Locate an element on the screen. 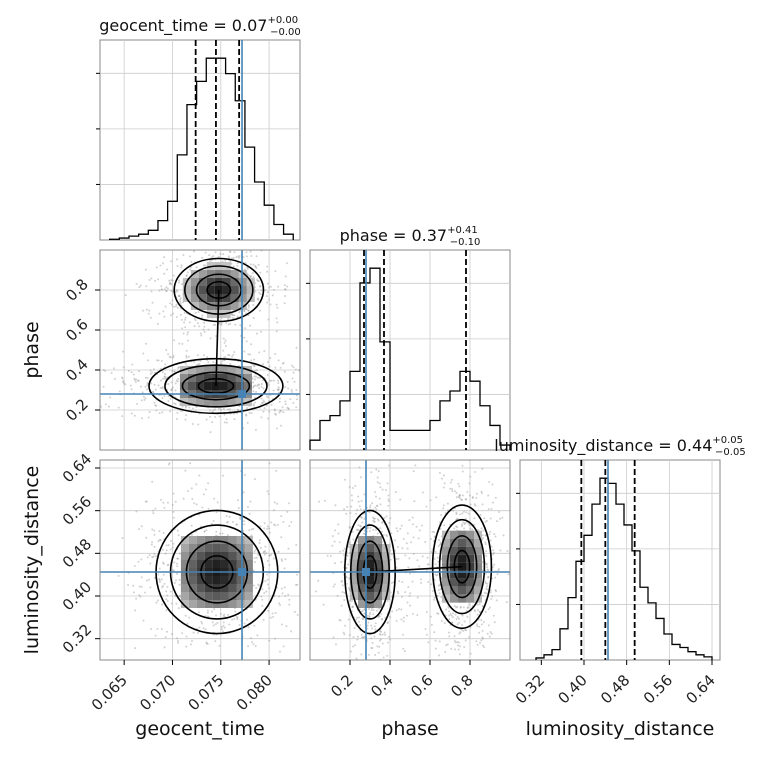 This screenshot has height=760, width=760. y-axis-label-luminosity_distance: luminosity_distance is located at coordinates (32, 560).